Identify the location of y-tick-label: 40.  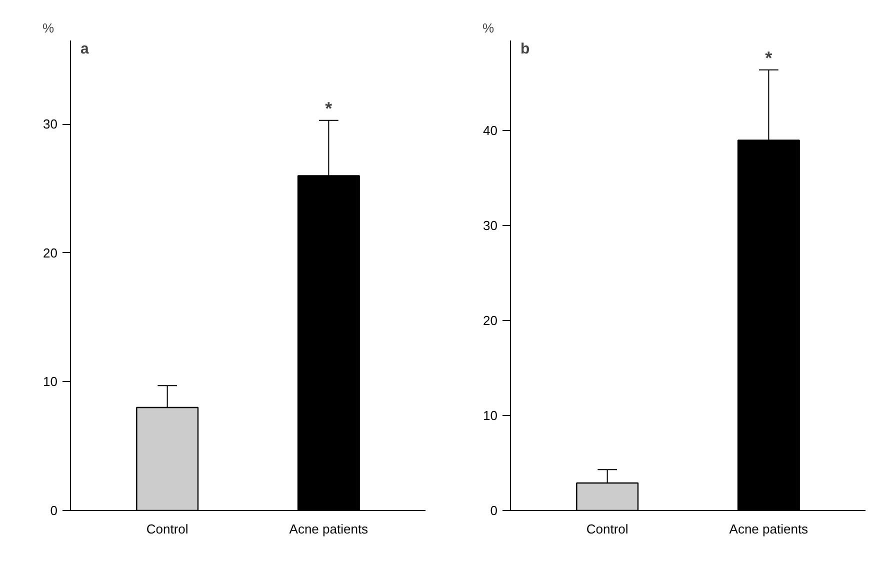
(490, 130).